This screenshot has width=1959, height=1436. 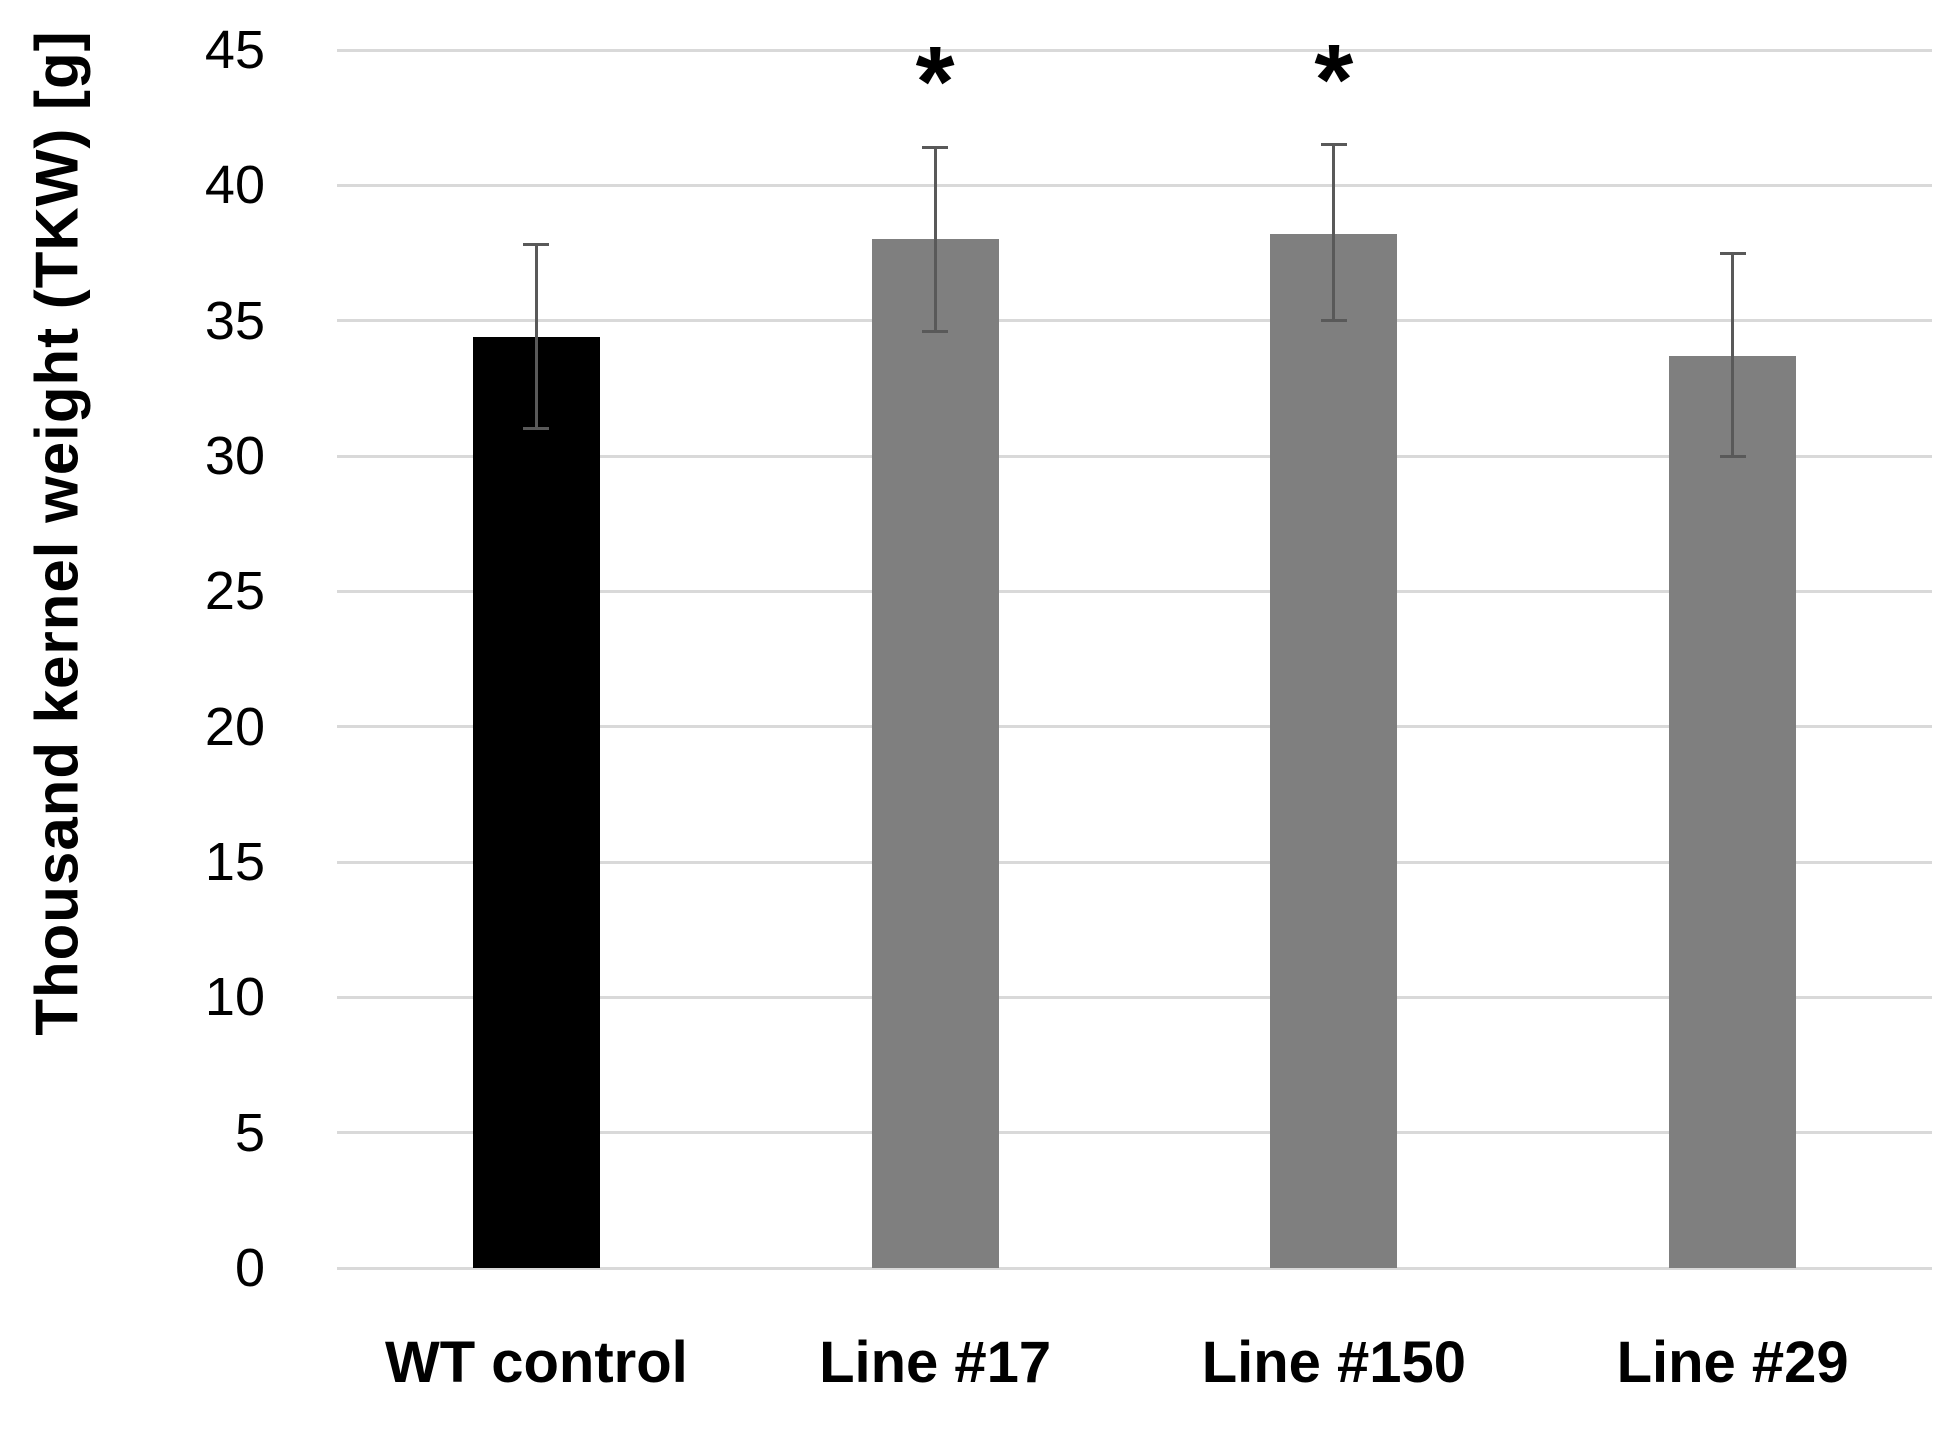 What do you see at coordinates (1732, 1362) in the screenshot?
I see `x-category-label: Line #29` at bounding box center [1732, 1362].